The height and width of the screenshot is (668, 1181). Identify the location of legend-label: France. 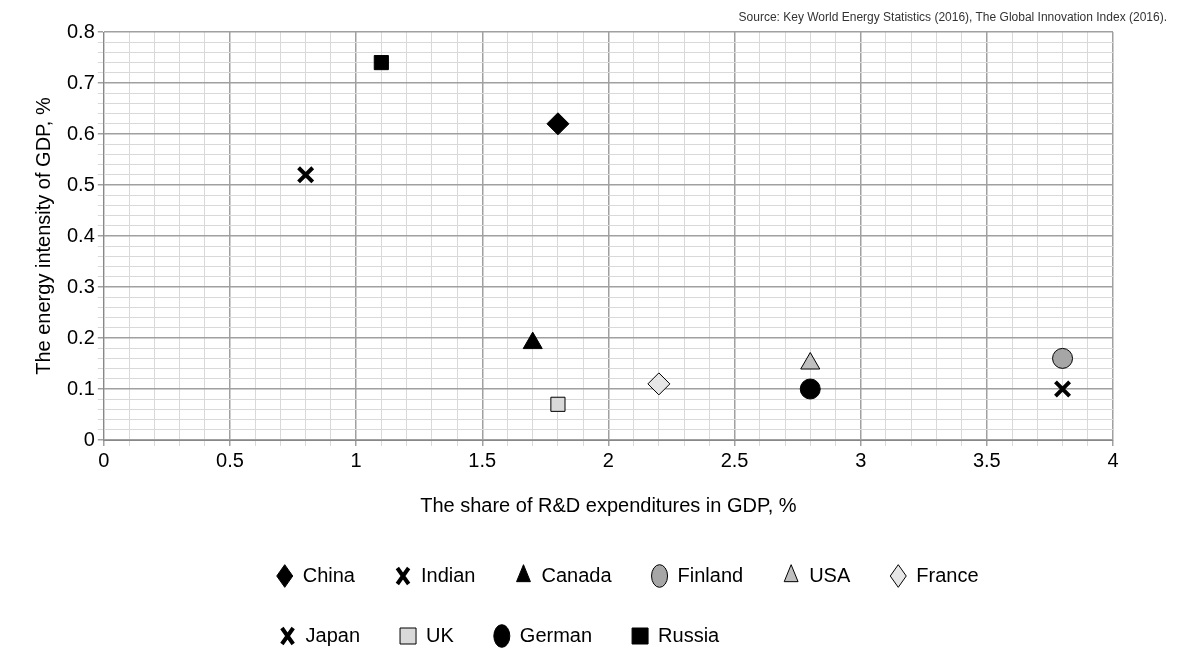
(947, 574).